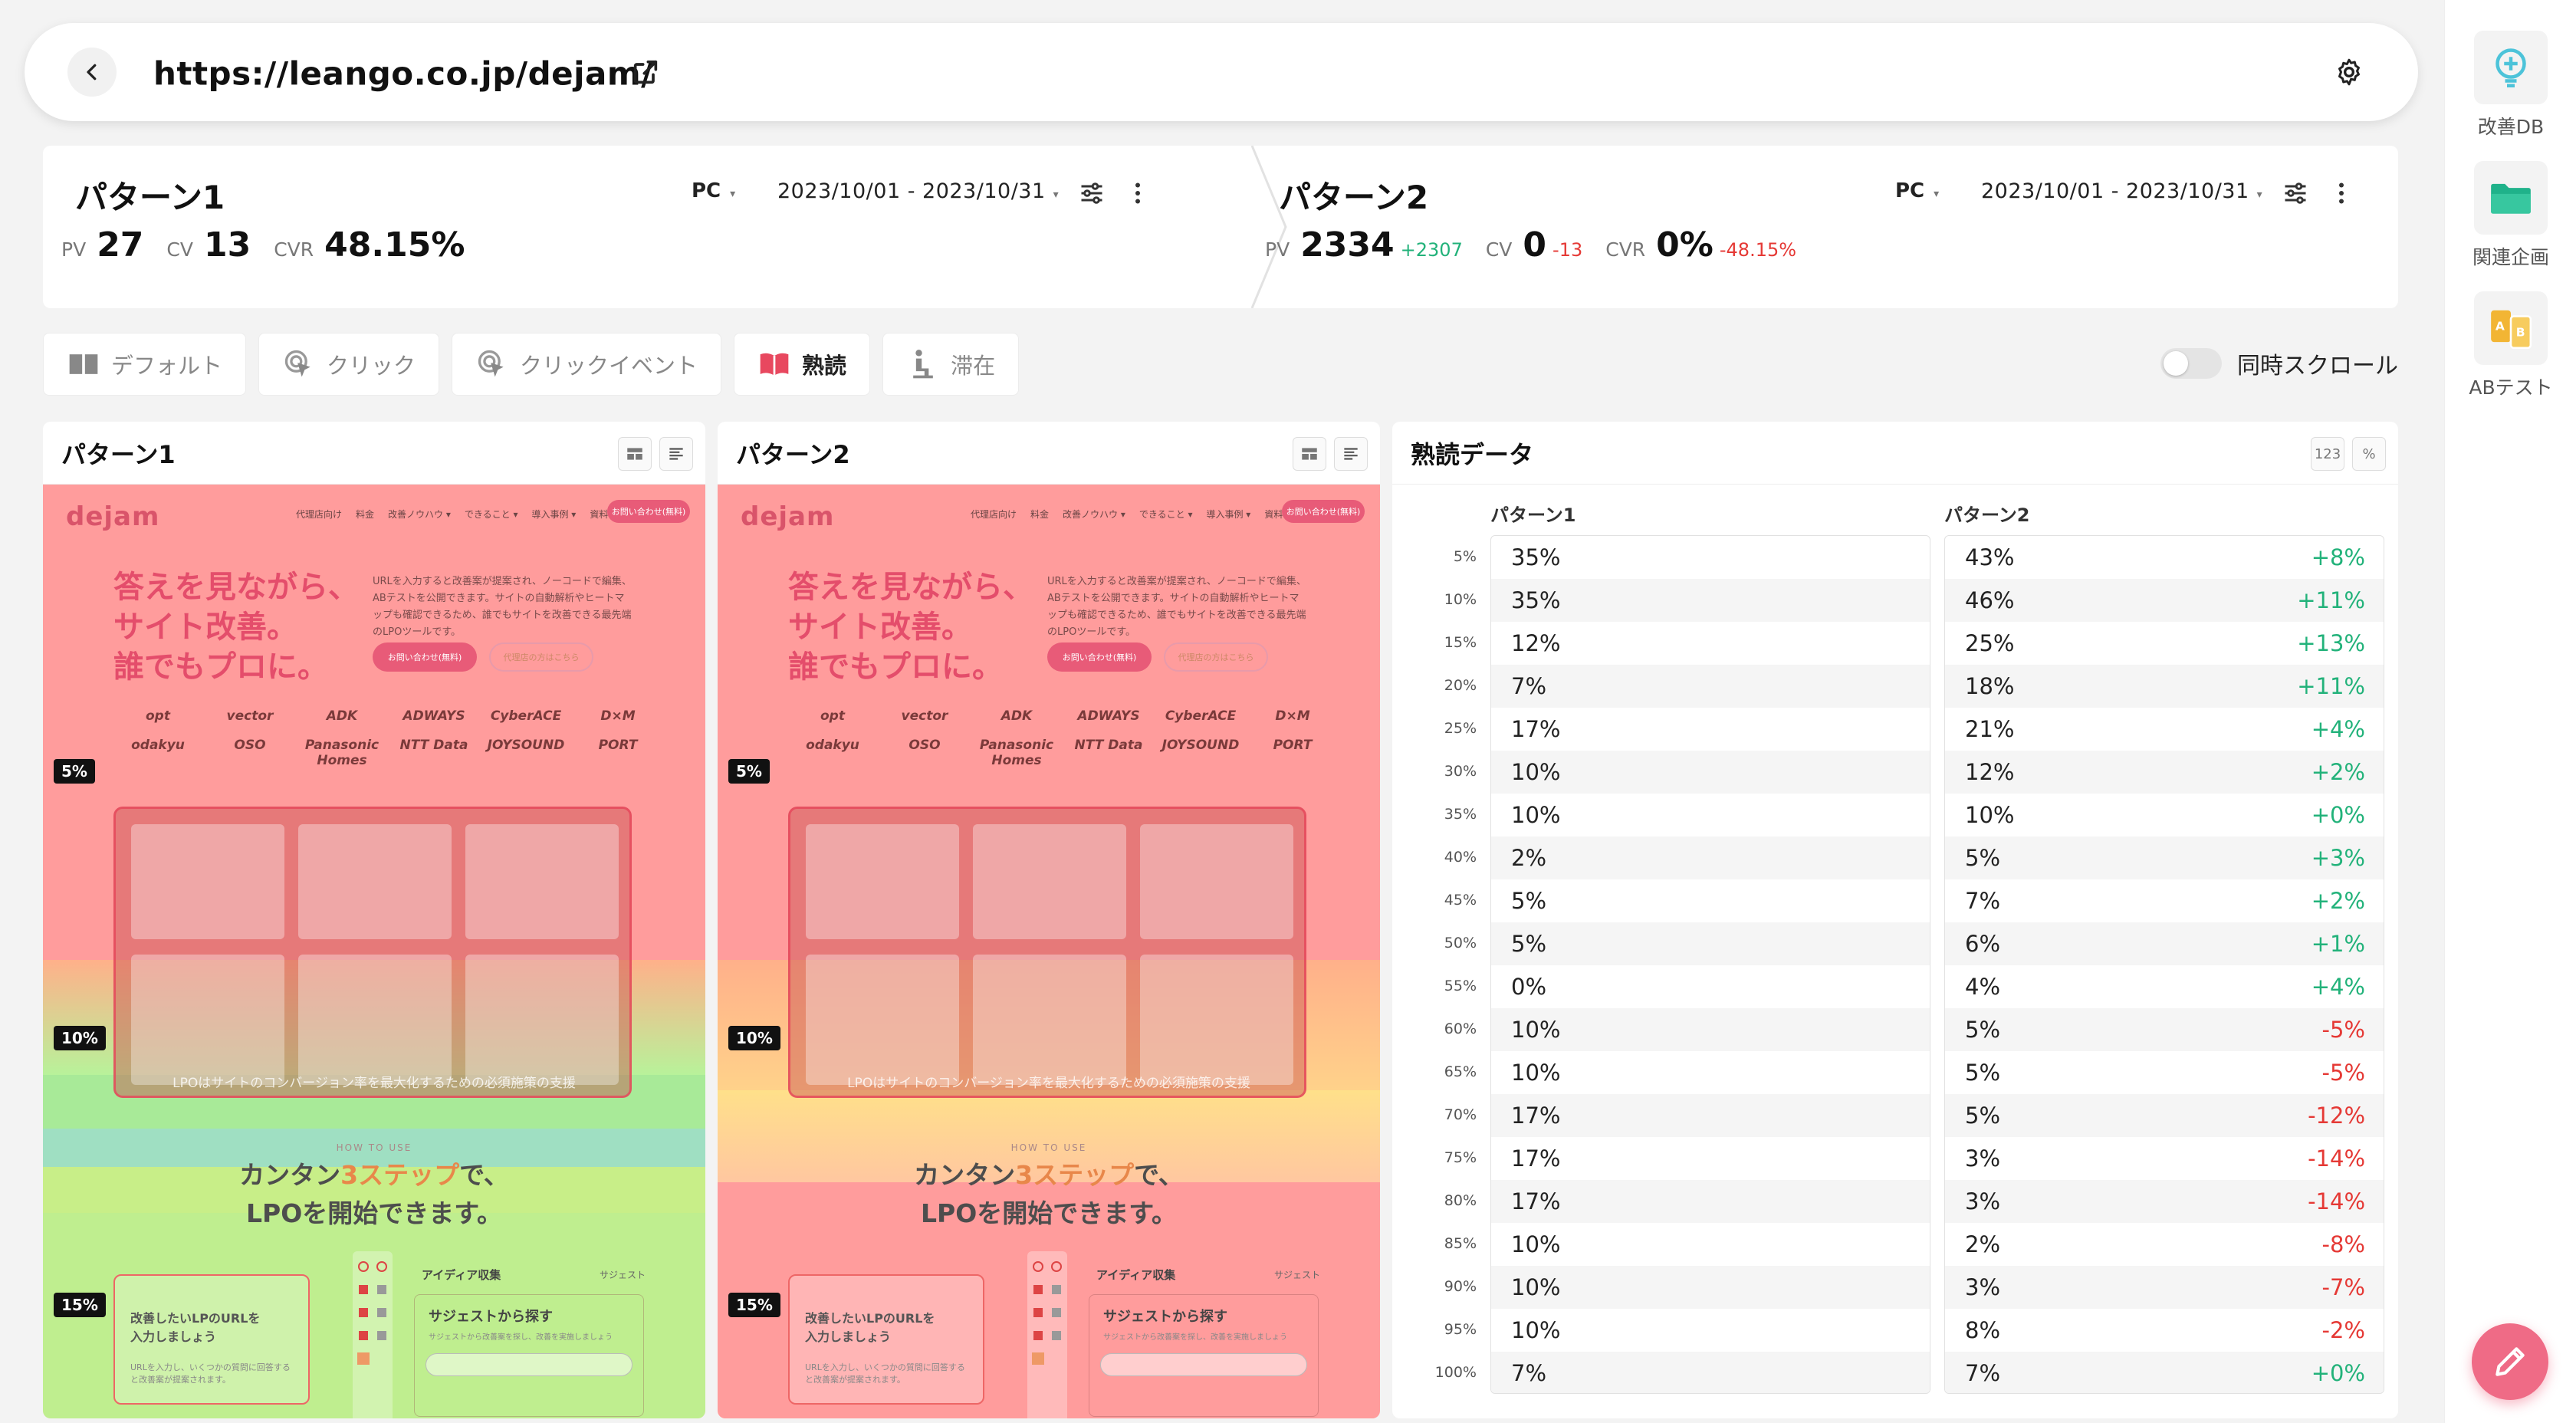  Describe the element at coordinates (221, 667) in the screenshot. I see `mock-hero-line: 誰でもプロに。` at that location.